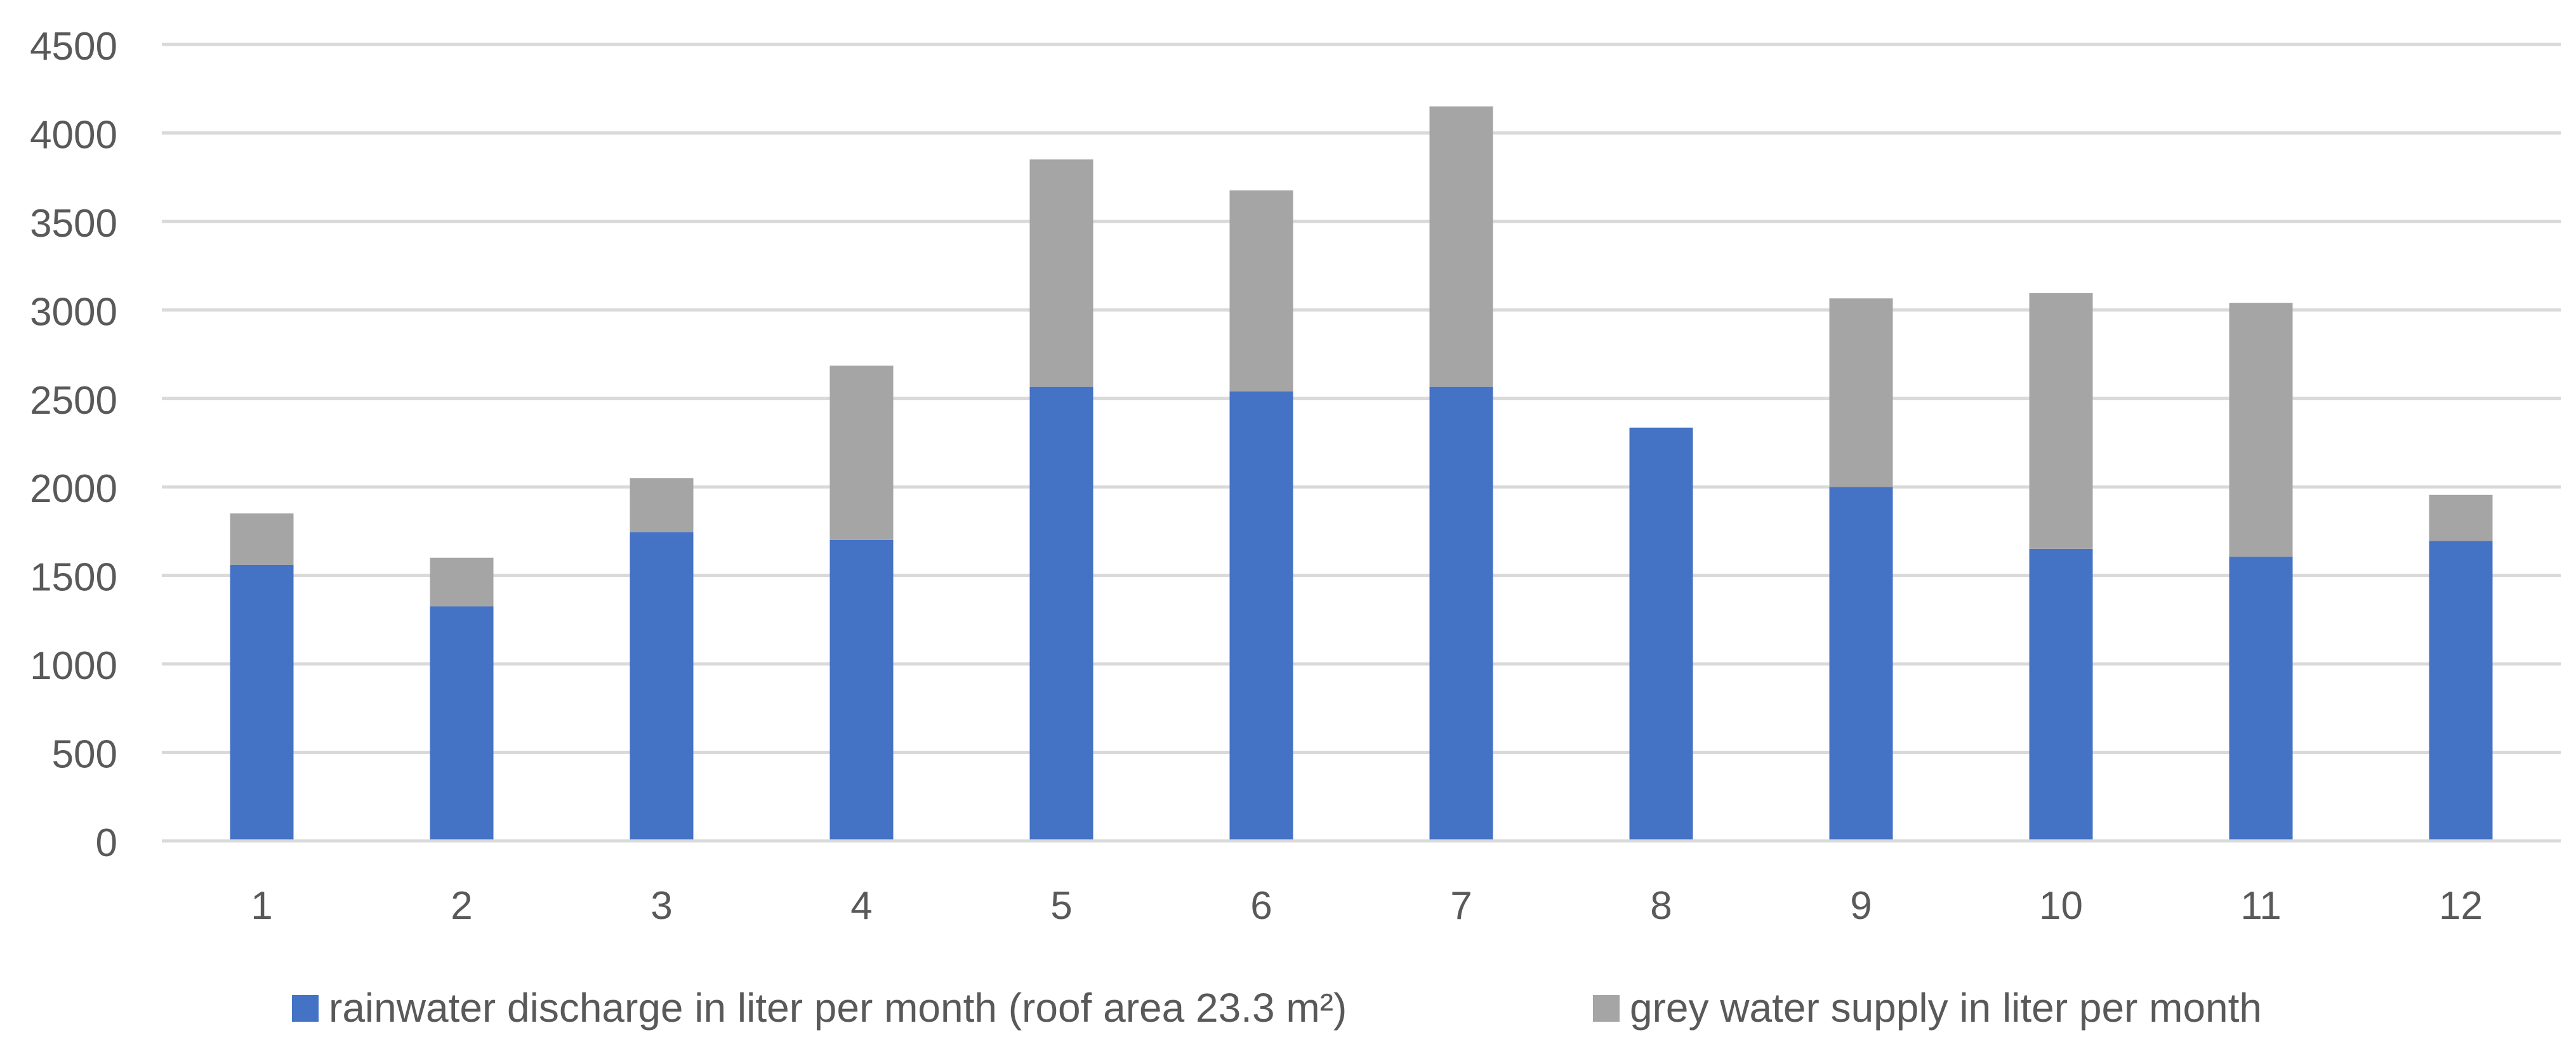 This screenshot has width=2576, height=1056. What do you see at coordinates (661, 906) in the screenshot?
I see `x-tick-label: 3` at bounding box center [661, 906].